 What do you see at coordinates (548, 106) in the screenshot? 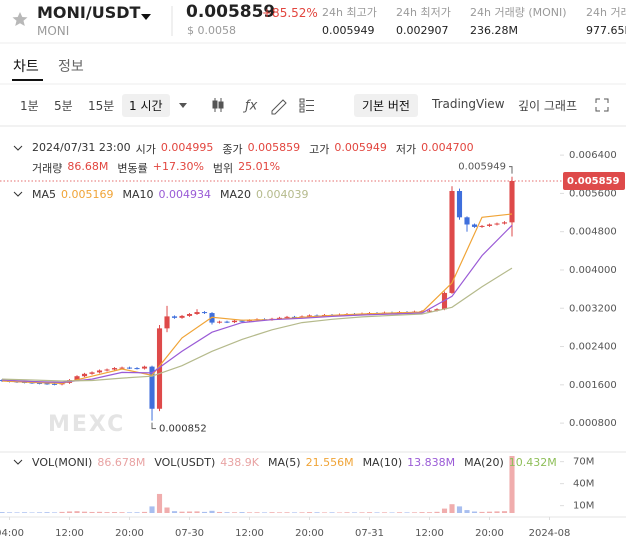
I see `view: 깊이 그래프` at bounding box center [548, 106].